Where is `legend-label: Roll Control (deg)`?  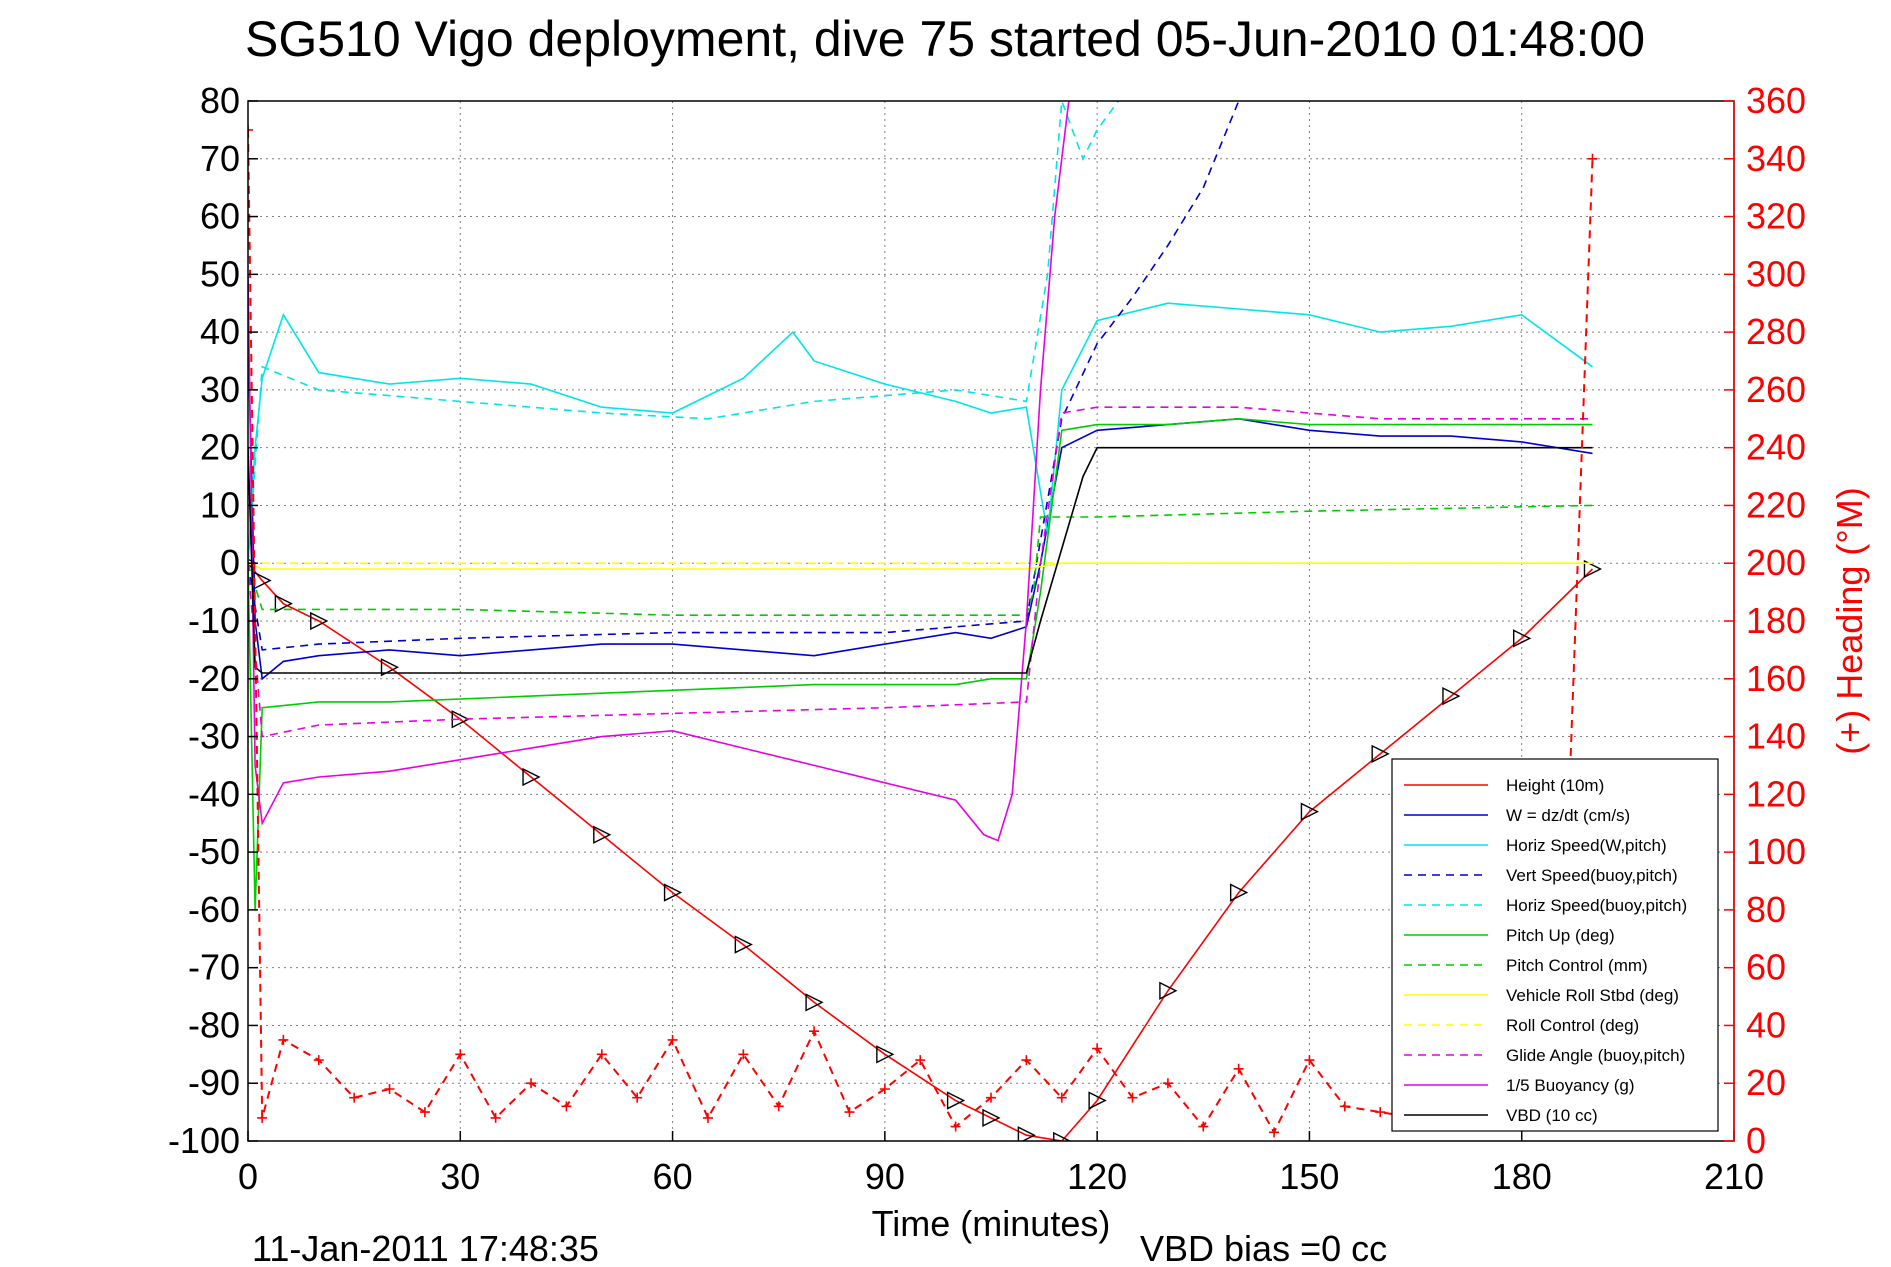
legend-label: Roll Control (deg) is located at coordinates (1572, 1025).